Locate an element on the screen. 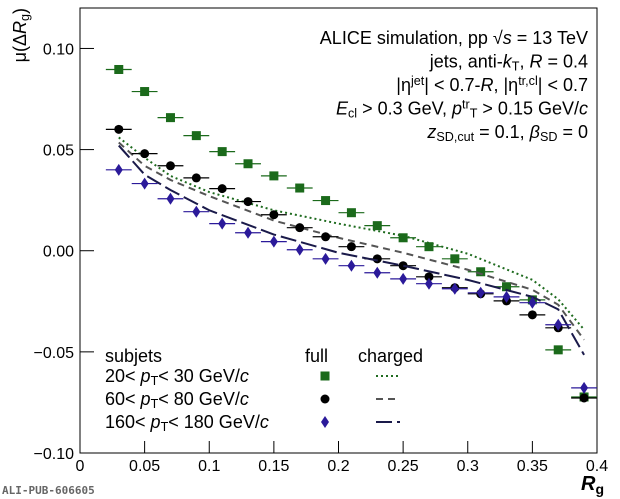 This screenshot has height=499, width=620. y-tick-label: −0.05 is located at coordinates (54, 353).